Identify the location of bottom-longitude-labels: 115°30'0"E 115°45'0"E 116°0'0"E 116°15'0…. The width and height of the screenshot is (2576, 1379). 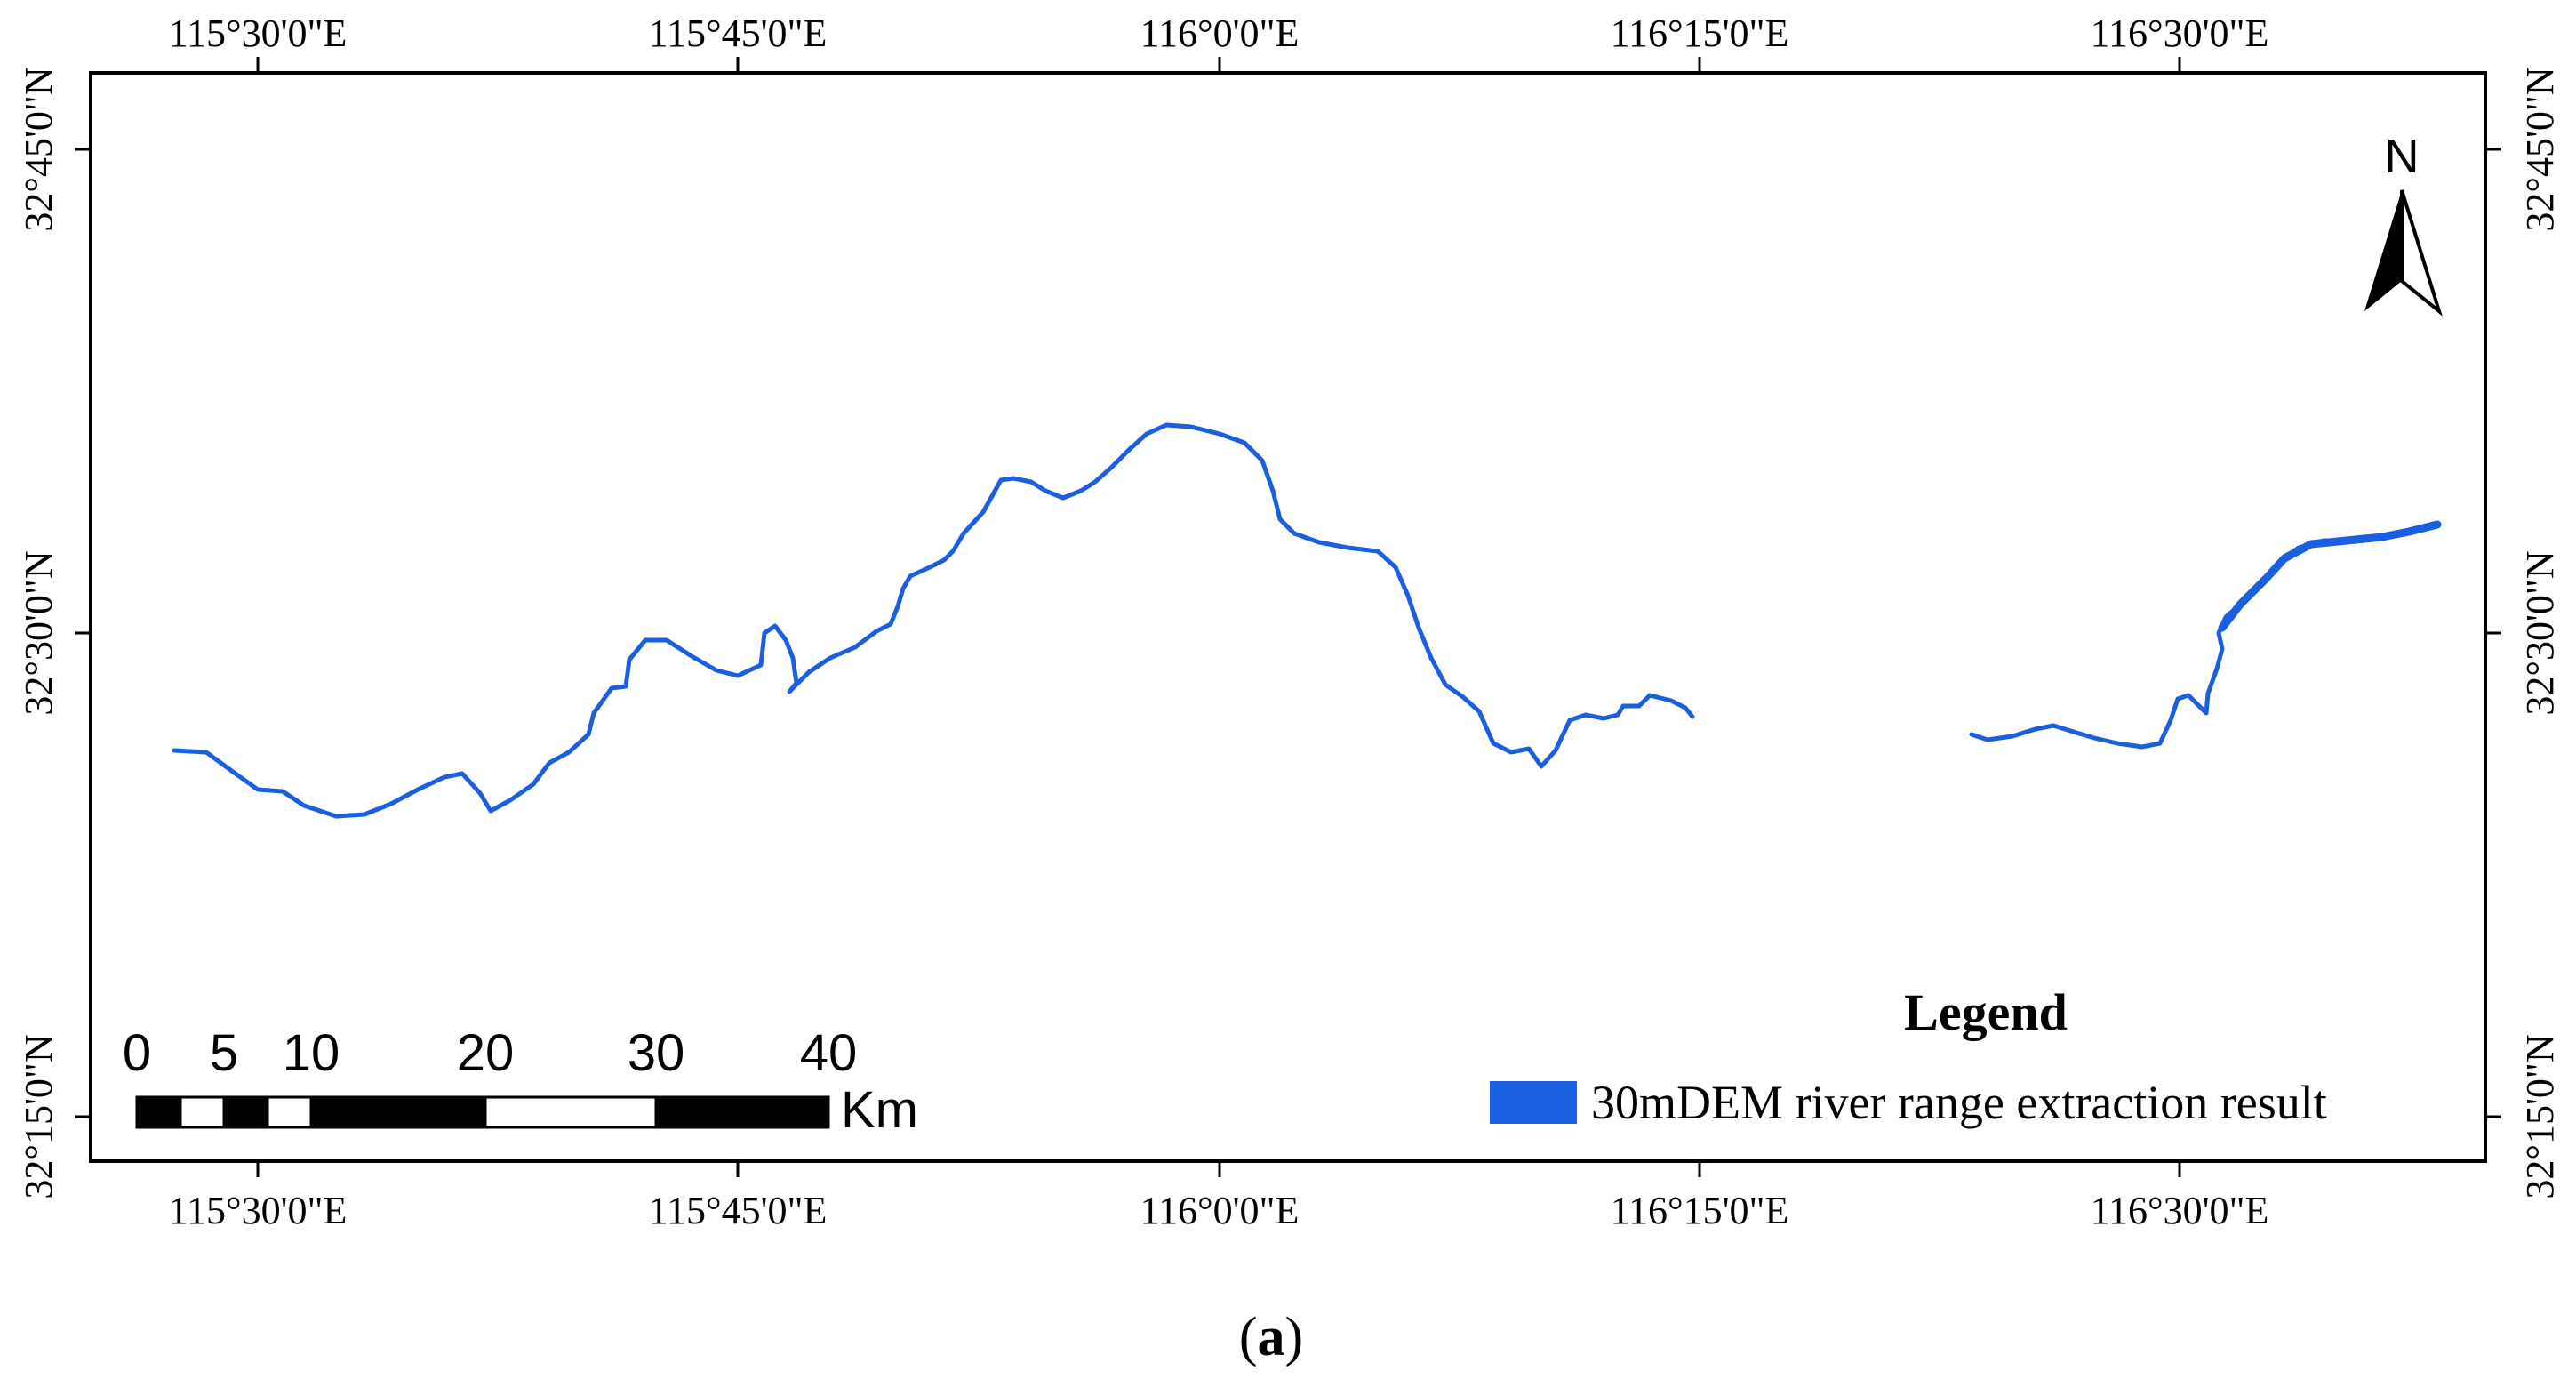
(1219, 1210).